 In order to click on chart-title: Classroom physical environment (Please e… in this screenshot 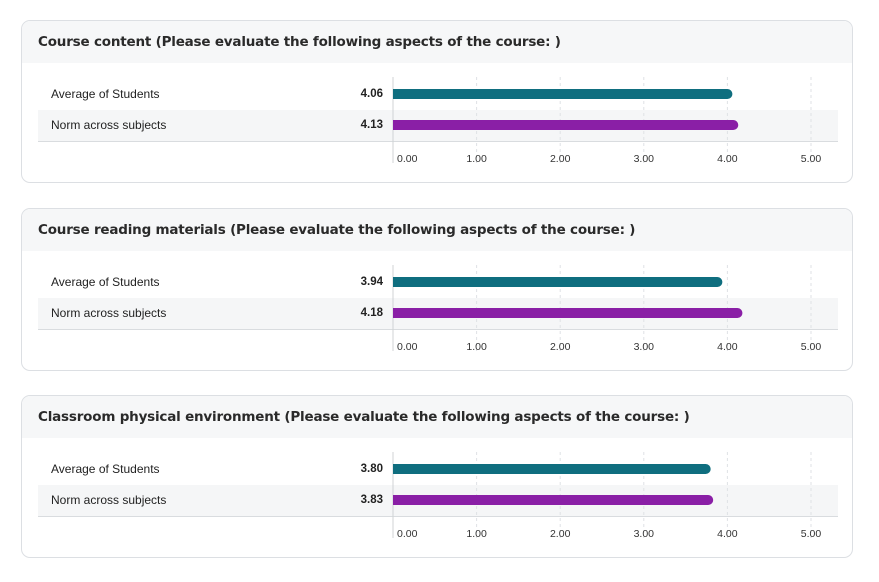, I will do `click(437, 417)`.